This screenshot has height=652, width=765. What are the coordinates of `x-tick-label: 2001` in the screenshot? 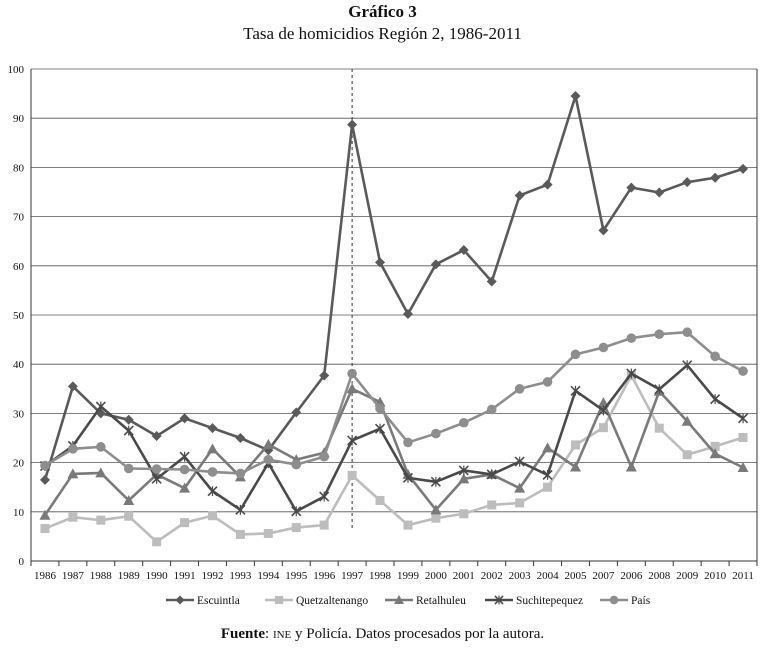 It's located at (464, 576).